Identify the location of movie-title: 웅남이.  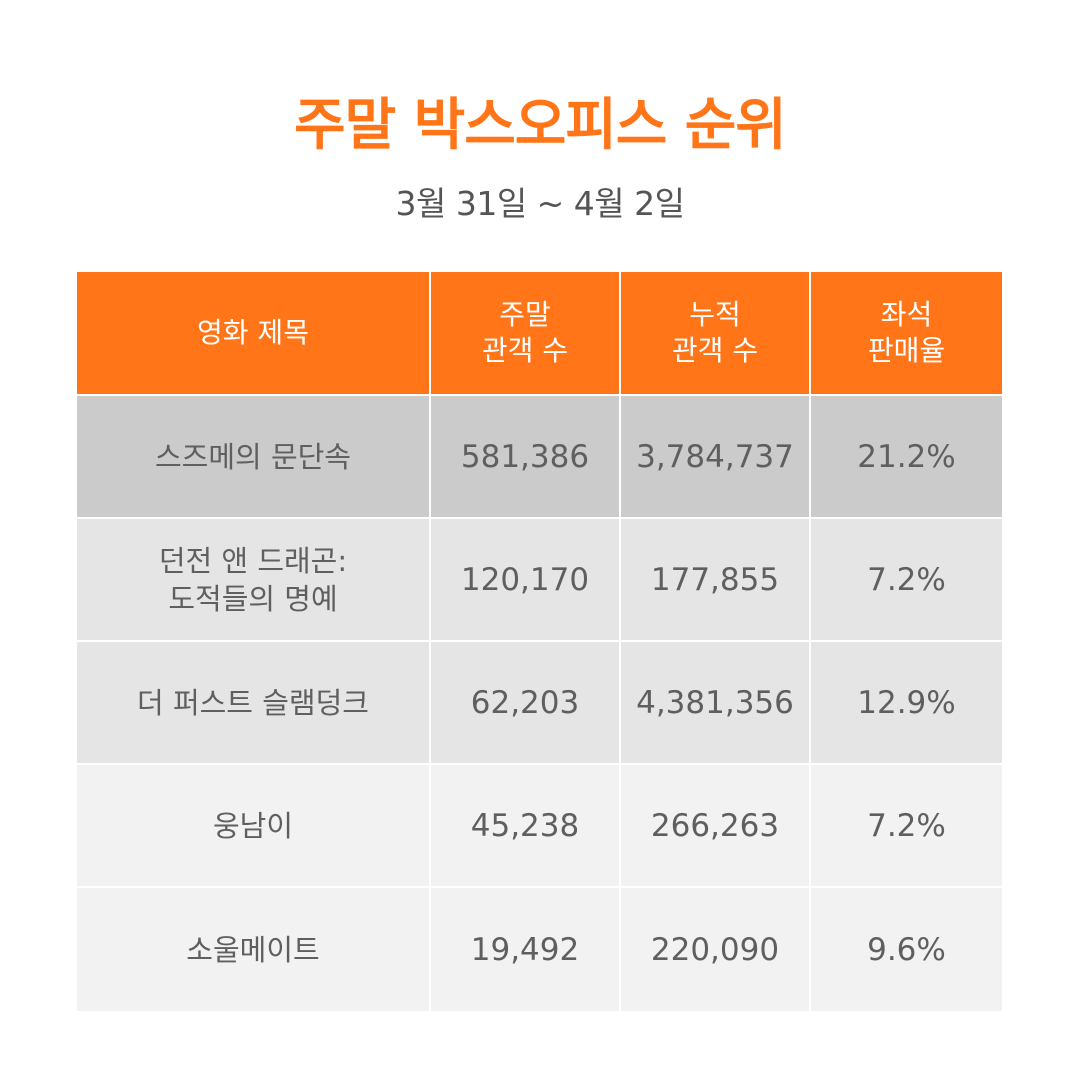
(254, 826).